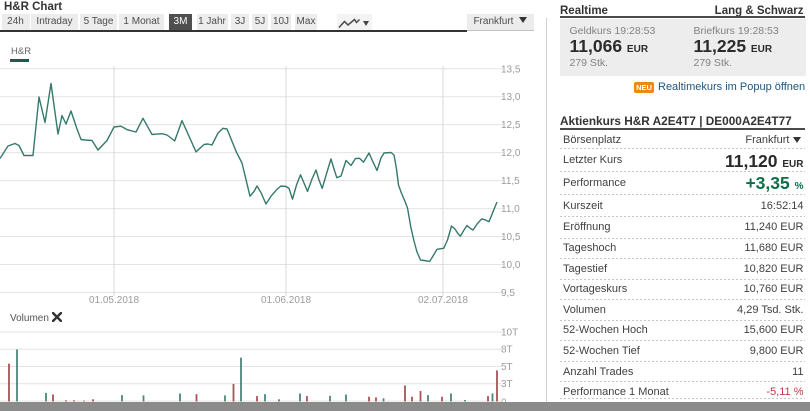 The image size is (810, 411). What do you see at coordinates (510, 209) in the screenshot?
I see `svg-text: 11,0` at bounding box center [510, 209].